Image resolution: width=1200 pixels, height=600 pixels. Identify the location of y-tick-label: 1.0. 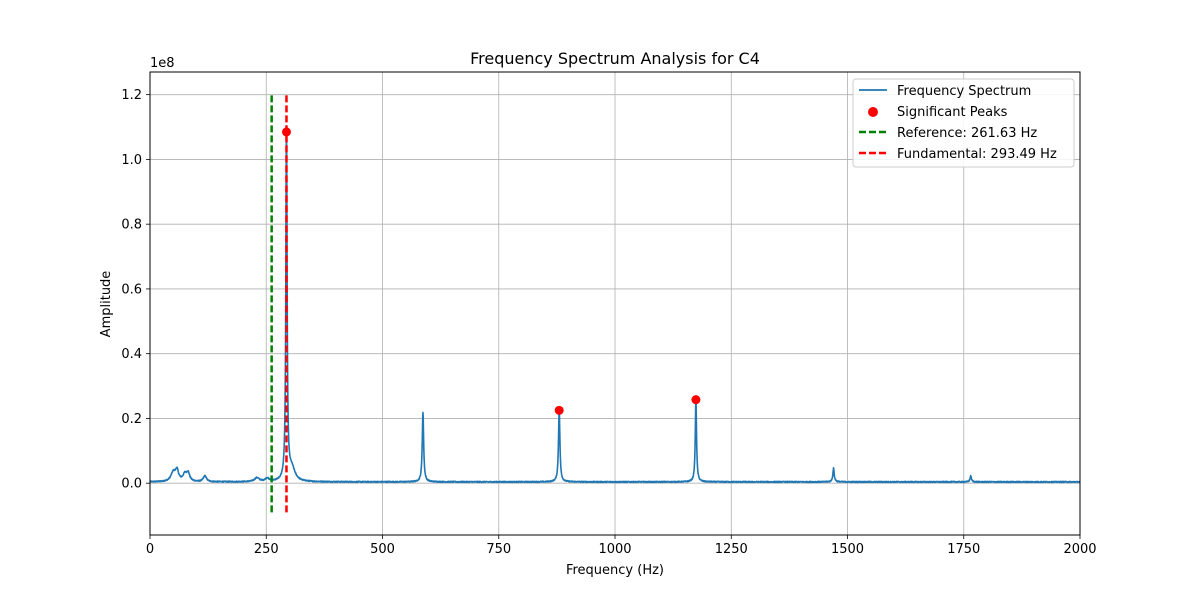
(131, 160).